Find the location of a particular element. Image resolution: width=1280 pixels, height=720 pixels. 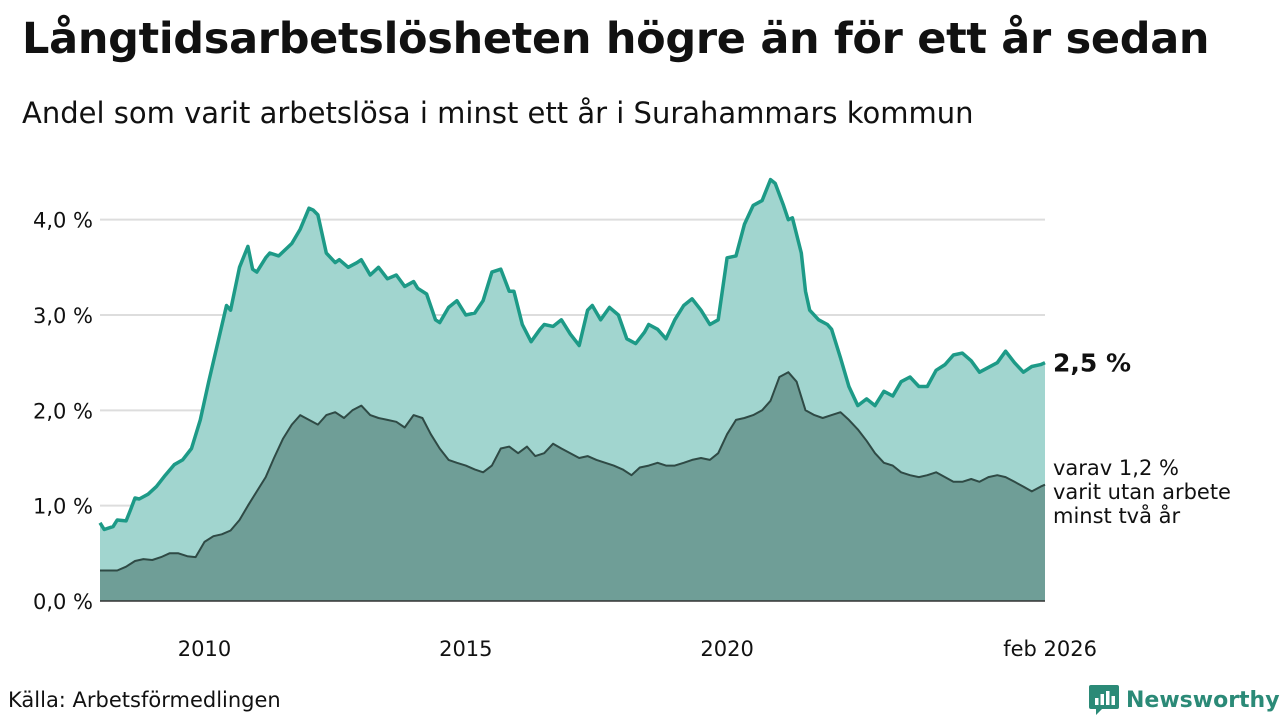

x-tick-label: 2010 is located at coordinates (204, 649).